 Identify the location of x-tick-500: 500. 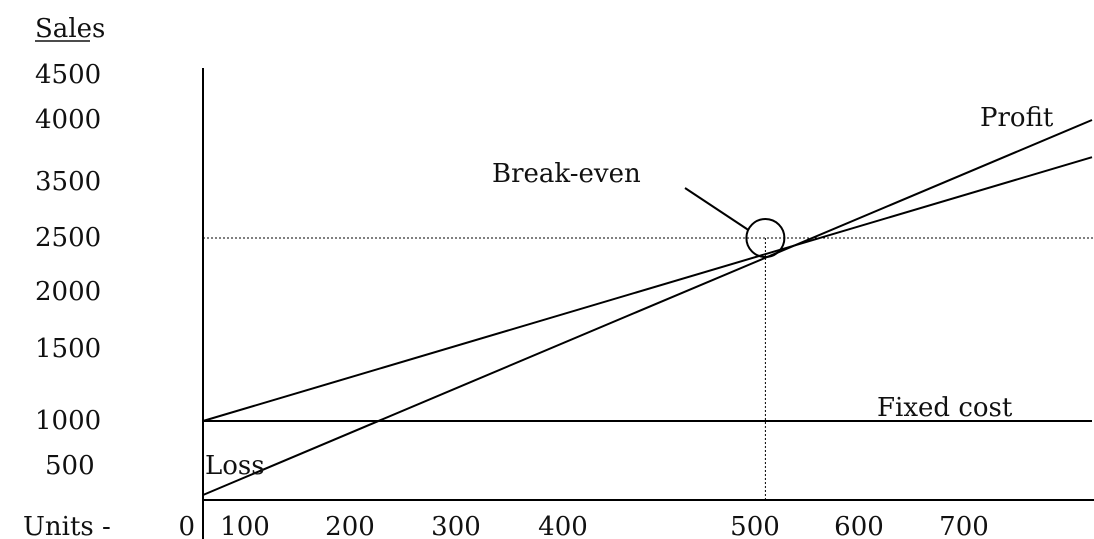
(755, 525).